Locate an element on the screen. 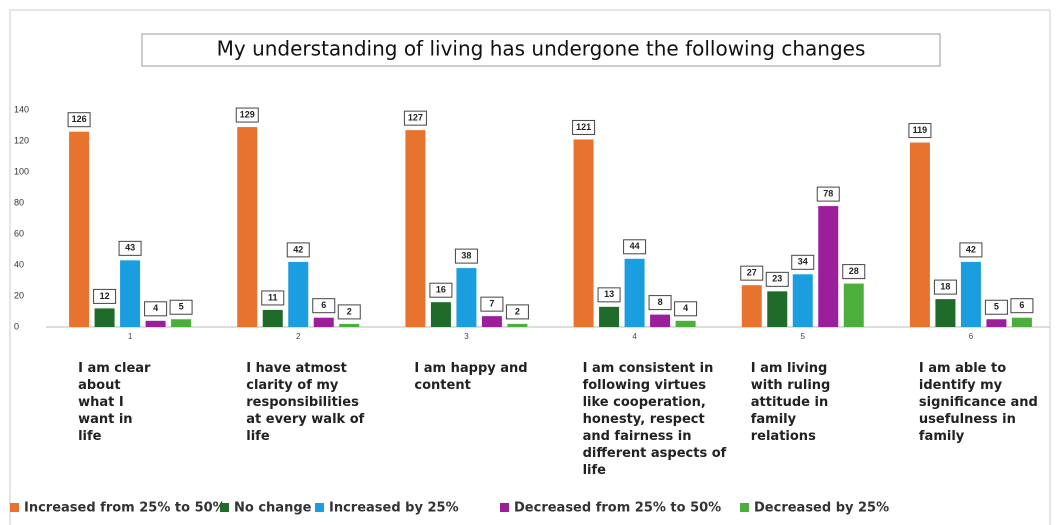  legend-label: No change is located at coordinates (273, 508).